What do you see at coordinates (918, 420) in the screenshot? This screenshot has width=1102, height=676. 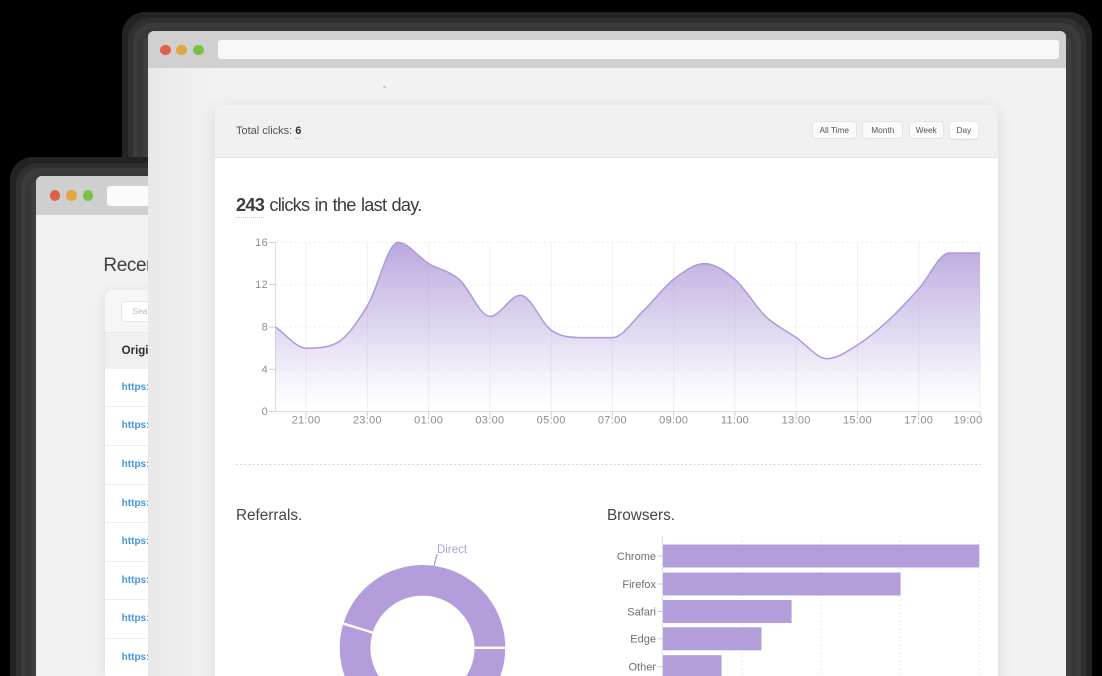 I see `svg-text: 17:00` at bounding box center [918, 420].